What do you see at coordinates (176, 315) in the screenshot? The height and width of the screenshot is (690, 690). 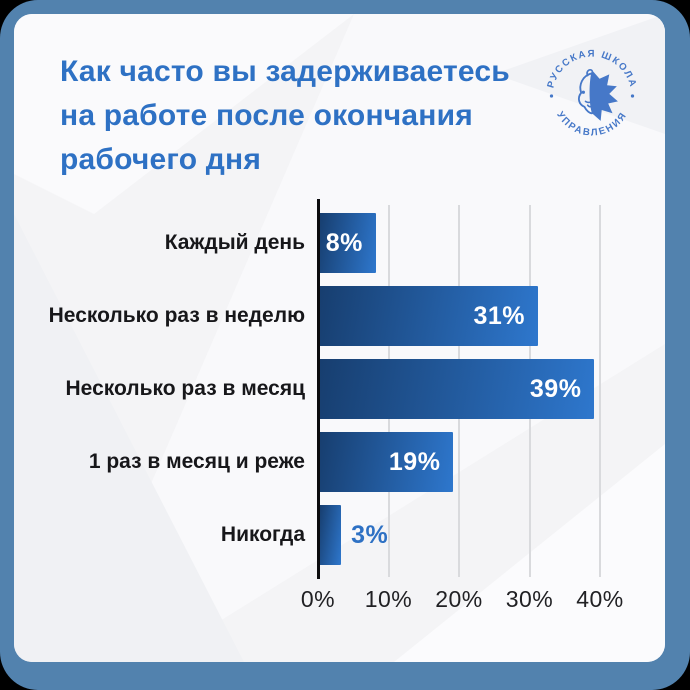 I see `category-label: Несколько раз в неделю` at bounding box center [176, 315].